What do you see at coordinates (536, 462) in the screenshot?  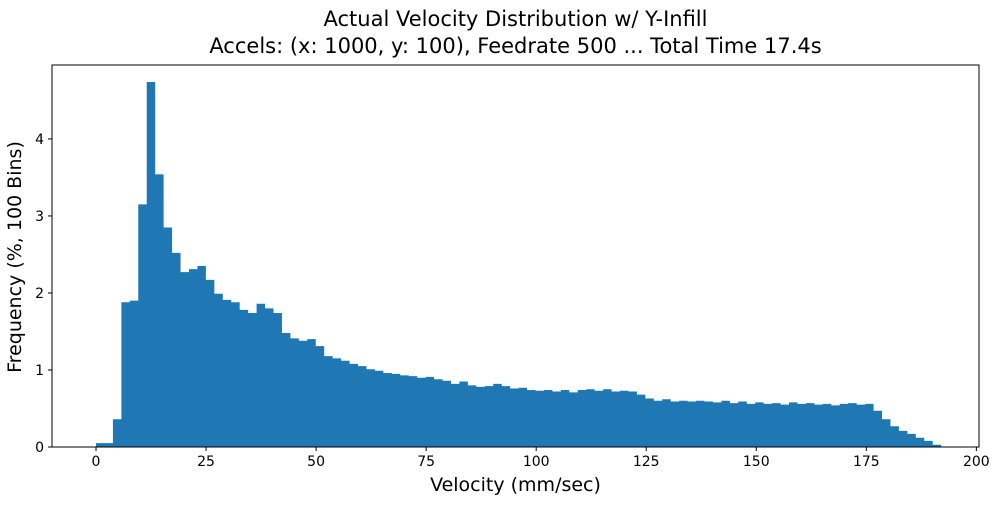 I see `x-tick-label: 100` at bounding box center [536, 462].